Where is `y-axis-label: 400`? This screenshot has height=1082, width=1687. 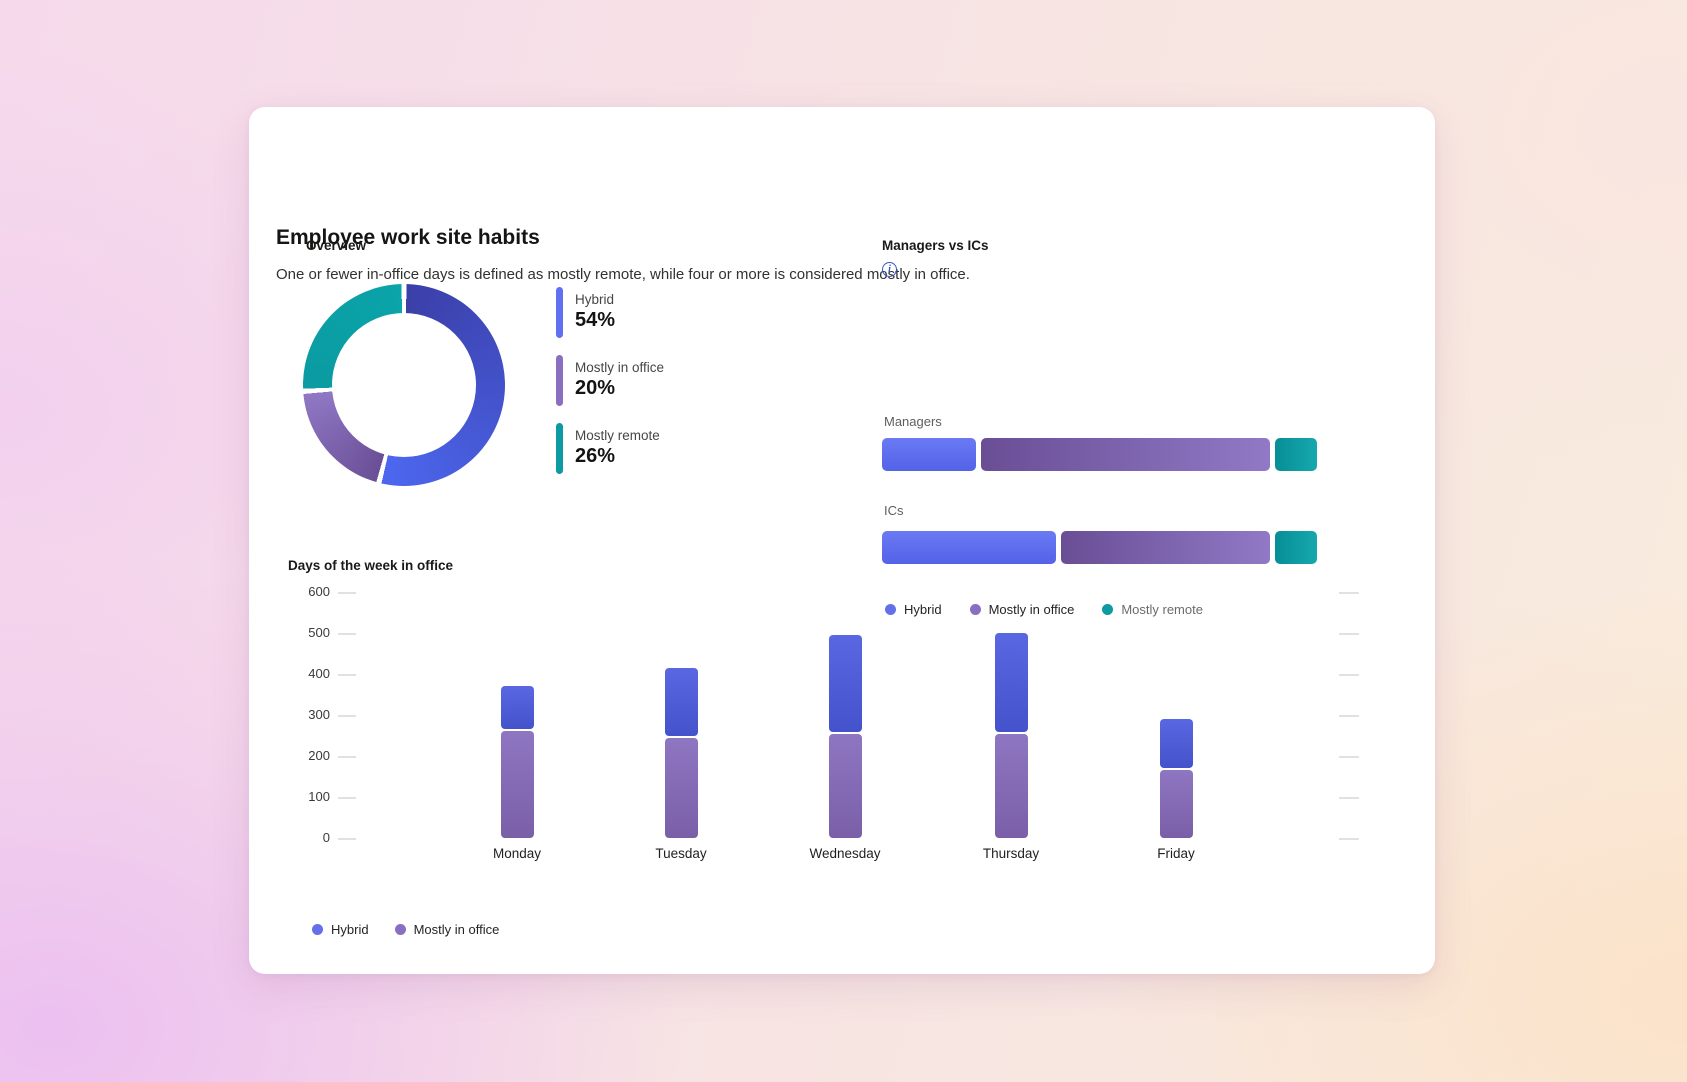
y-axis-label: 400 is located at coordinates (319, 673).